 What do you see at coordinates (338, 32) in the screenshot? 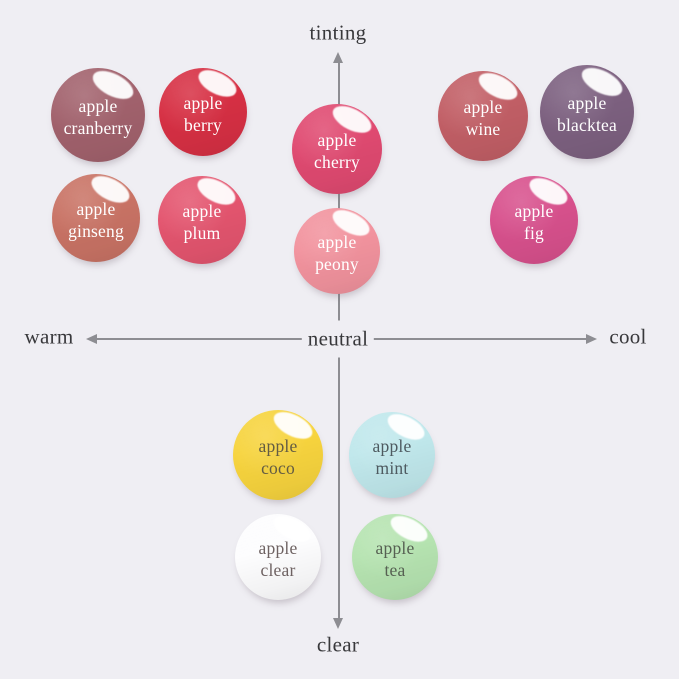
I see `axis-label-tinting: tinting` at bounding box center [338, 32].